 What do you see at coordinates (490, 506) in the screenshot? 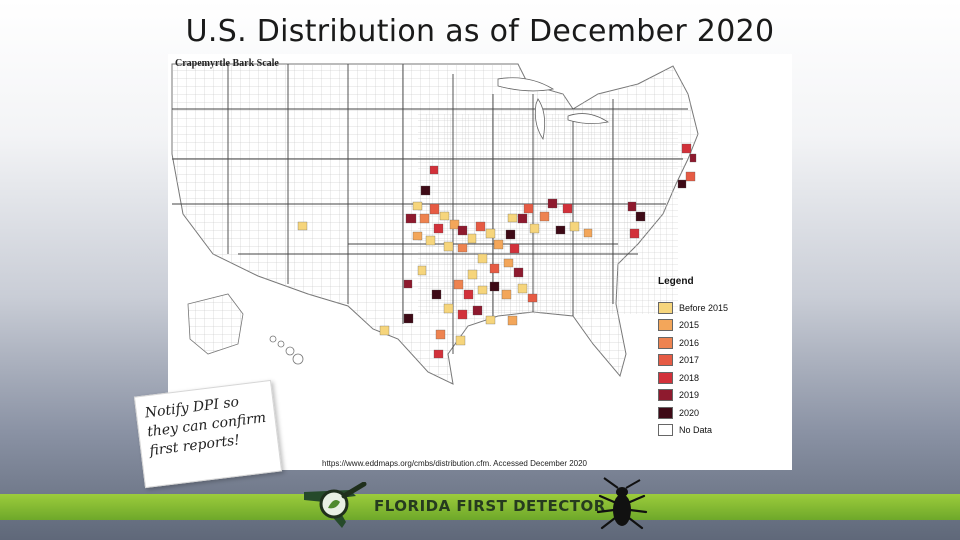
I see `brand-wordmark: FLORIDA FIRST DETECTOR` at bounding box center [490, 506].